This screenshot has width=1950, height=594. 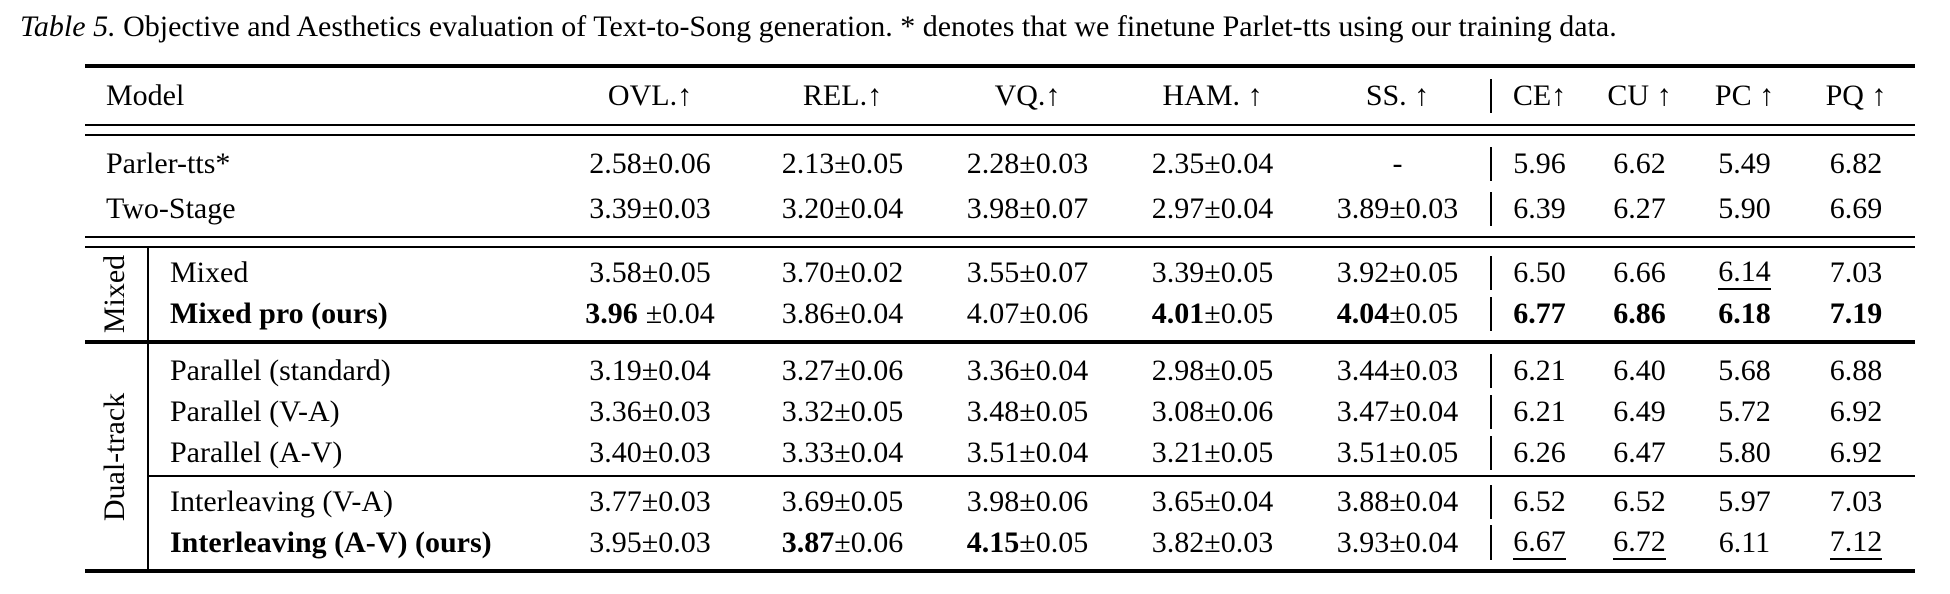 What do you see at coordinates (317, 273) in the screenshot?
I see `model-label: Mixed` at bounding box center [317, 273].